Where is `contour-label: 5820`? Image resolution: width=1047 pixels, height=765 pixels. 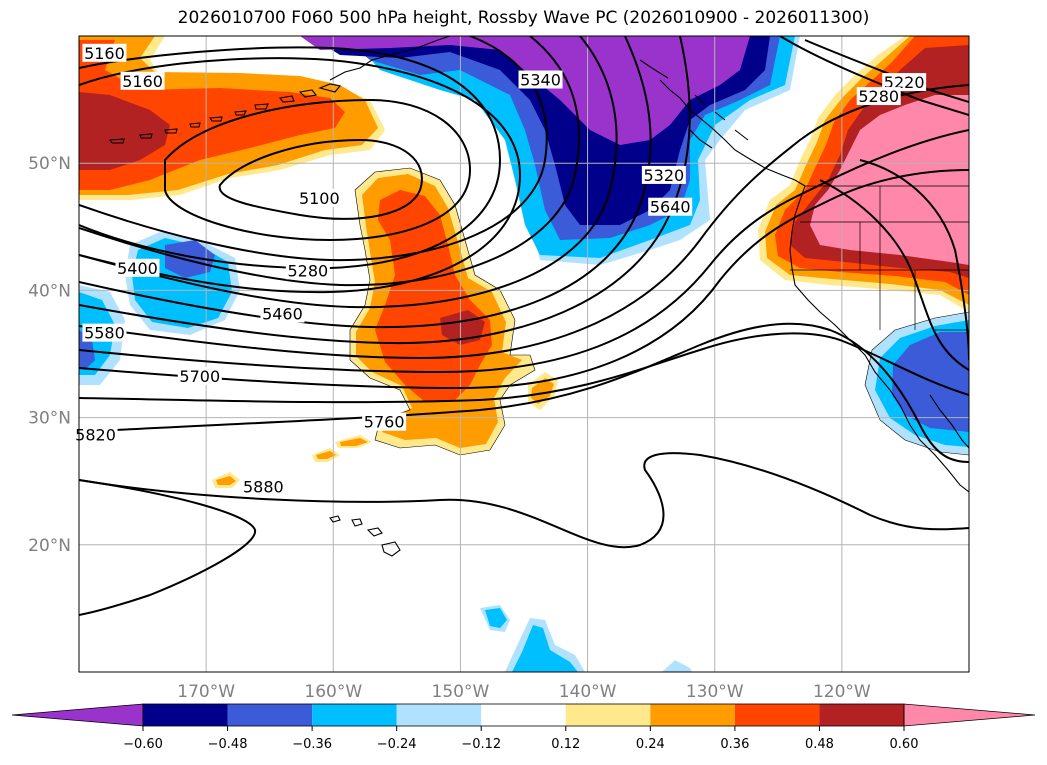
contour-label: 5820 is located at coordinates (95, 434).